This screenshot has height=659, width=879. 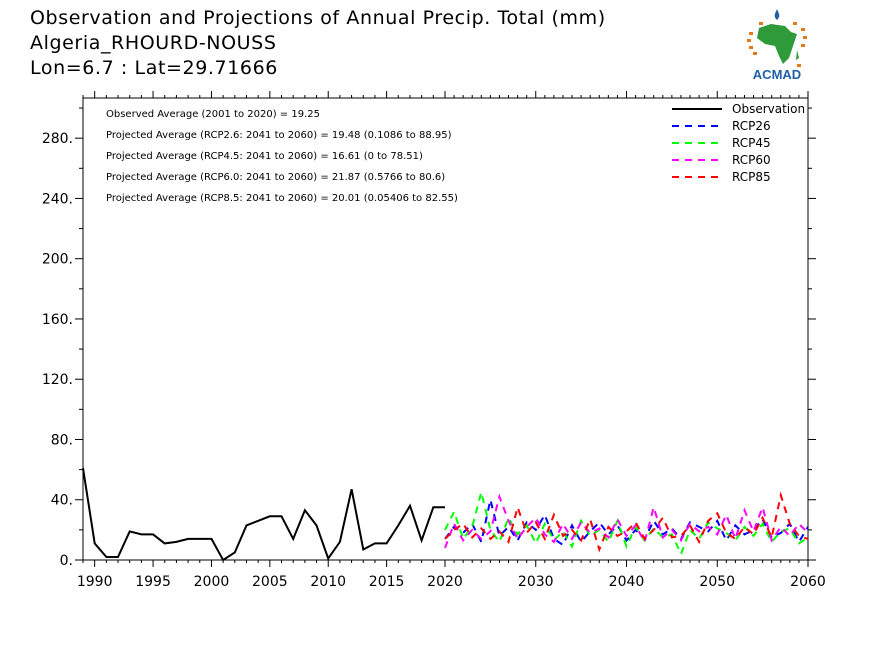 What do you see at coordinates (212, 582) in the screenshot?
I see `x-tick-label: 2000` at bounding box center [212, 582].